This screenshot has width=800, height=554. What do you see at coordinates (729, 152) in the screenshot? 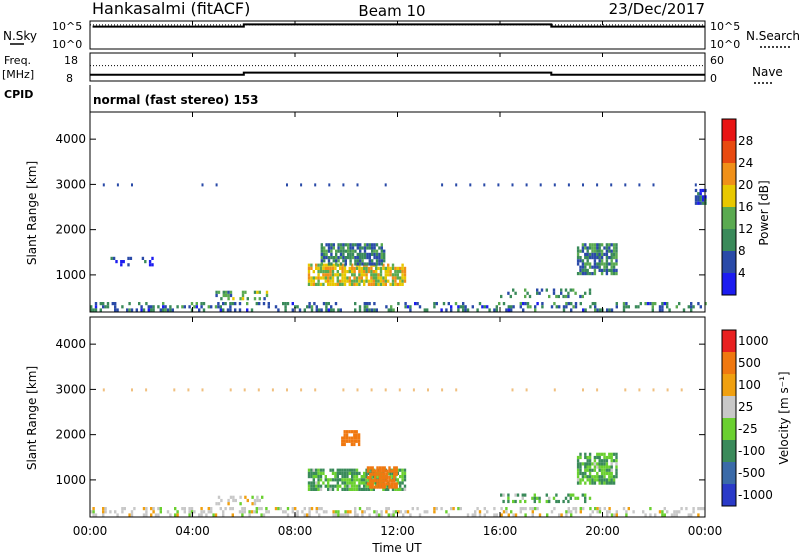
I see `power-colorbar-cell` at bounding box center [729, 152].